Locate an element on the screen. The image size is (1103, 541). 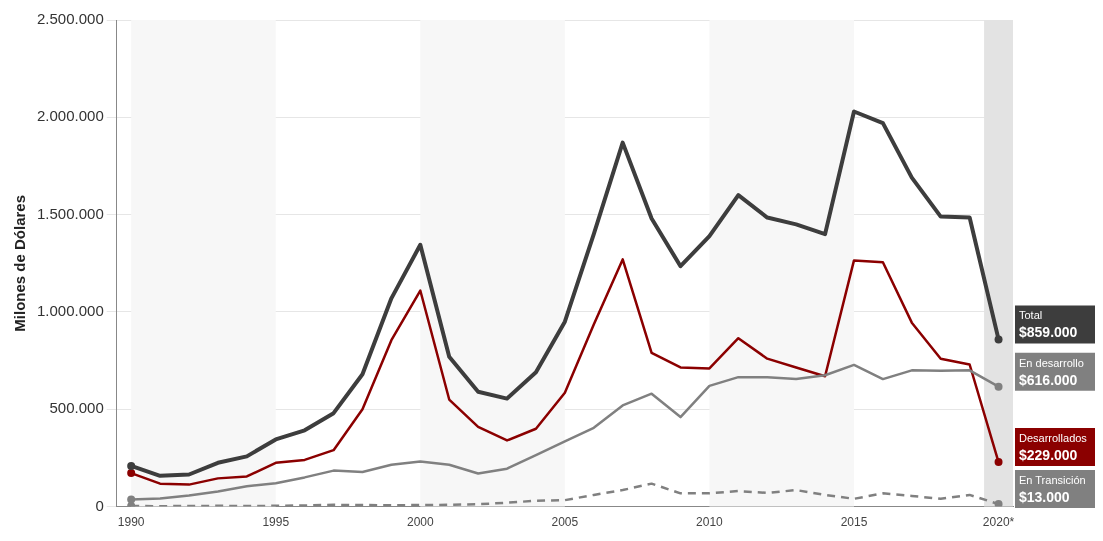
data-label: $13.000 is located at coordinates (1044, 497).